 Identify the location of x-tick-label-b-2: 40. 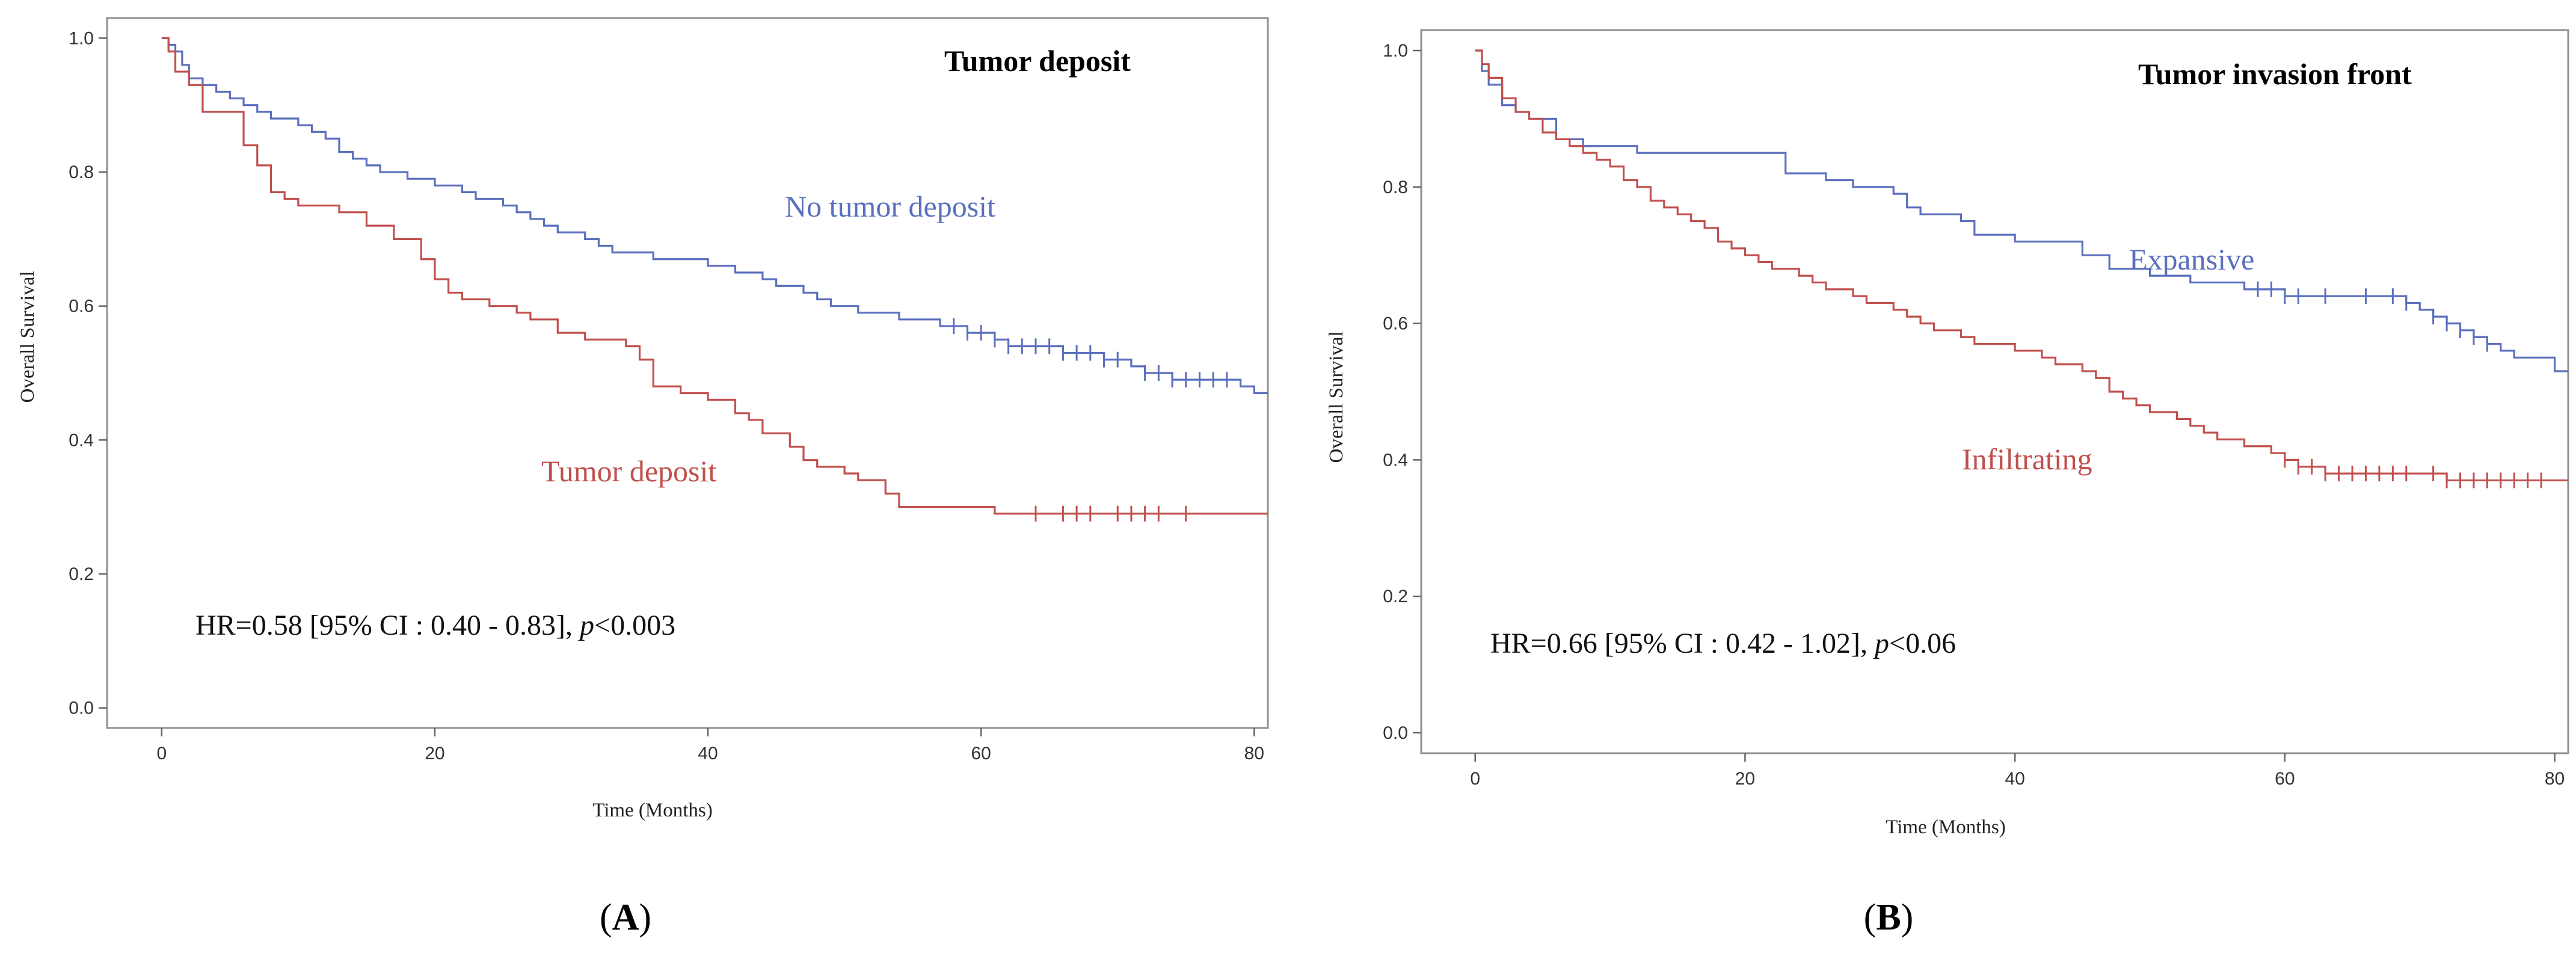
(2014, 779).